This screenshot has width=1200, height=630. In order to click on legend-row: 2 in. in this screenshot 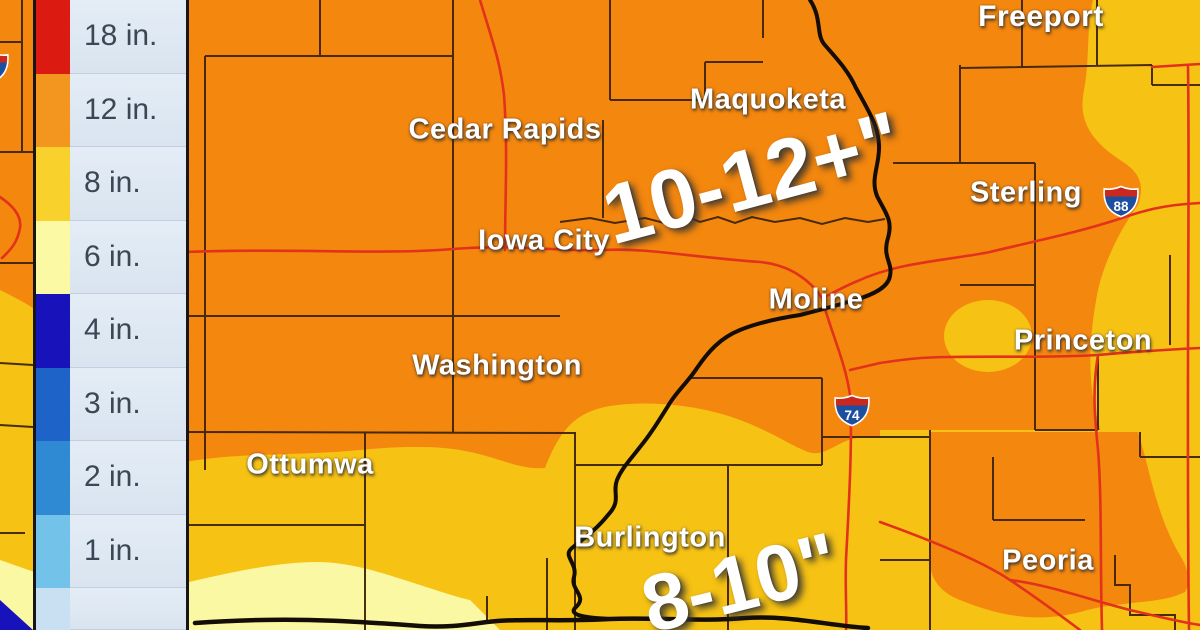, I will do `click(111, 478)`.